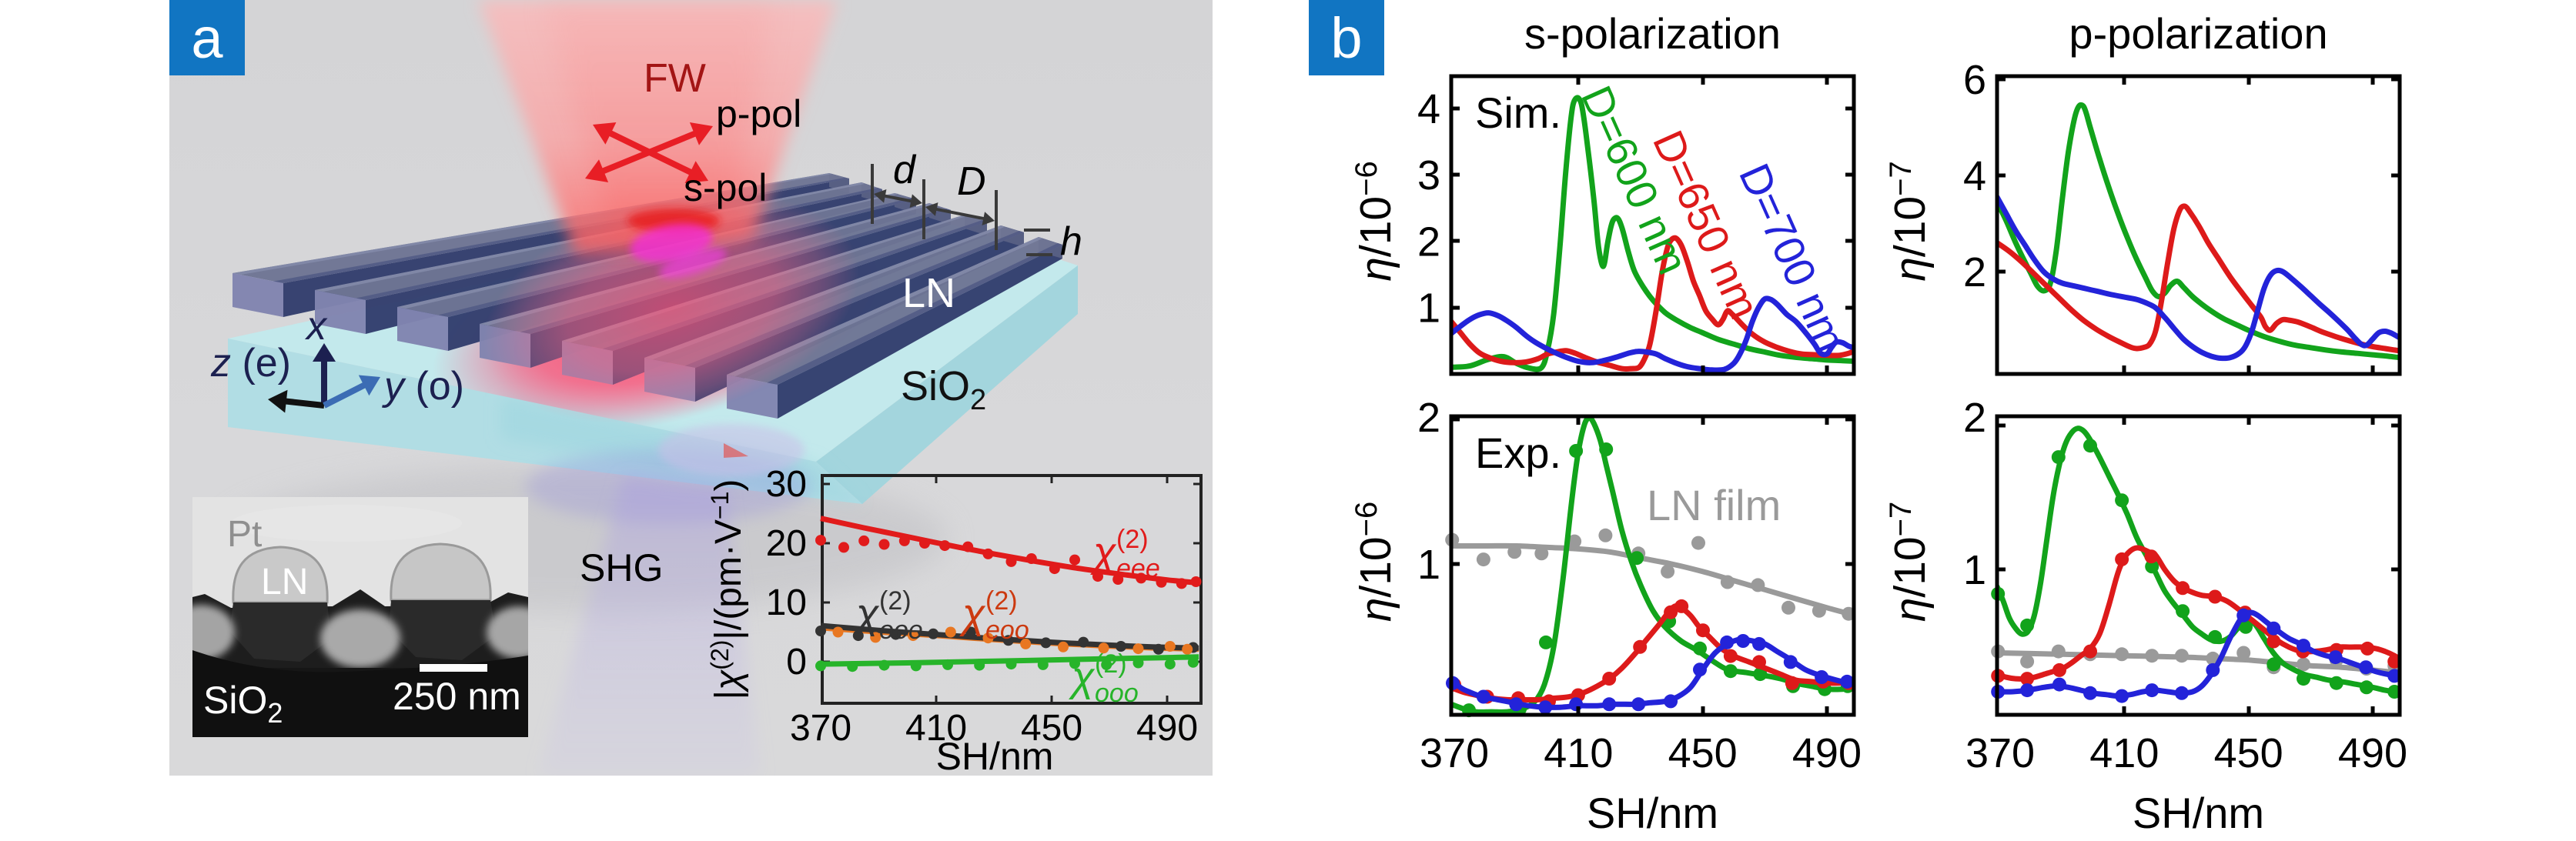 This screenshot has height=841, width=2576. Describe the element at coordinates (2198, 33) in the screenshot. I see `svg-text: p-polarization` at that location.